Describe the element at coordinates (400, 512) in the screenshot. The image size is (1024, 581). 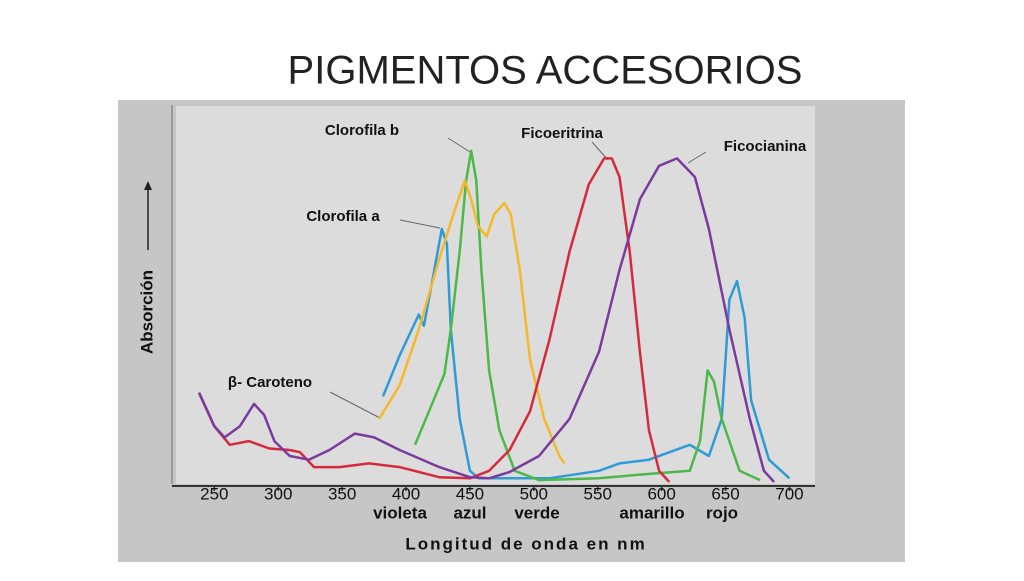
I see `band-label: violeta` at that location.